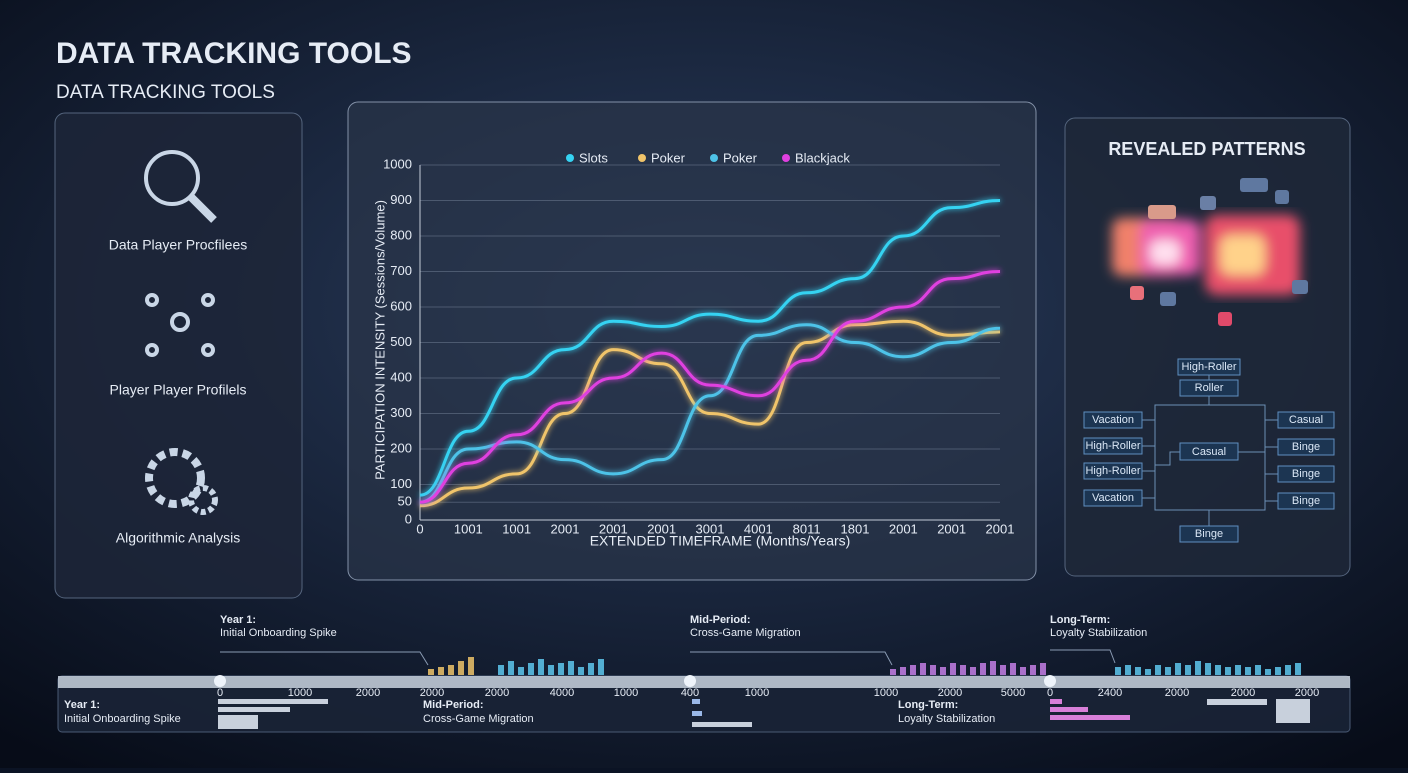  I want to click on heat-tiles, so click(1219, 252).